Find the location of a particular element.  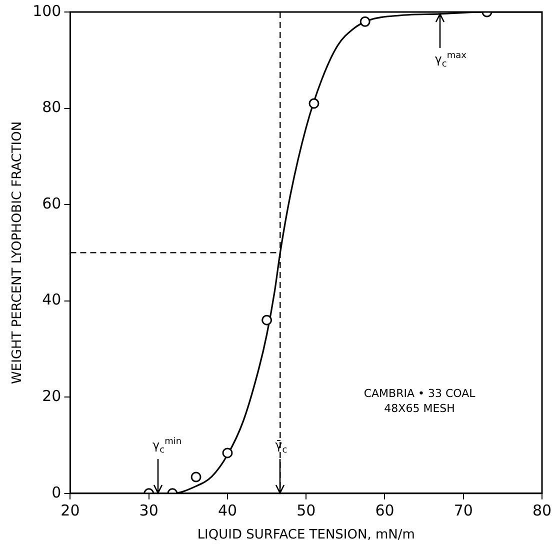

annotation: CAMBRIA • 33 COAL is located at coordinates (420, 394).